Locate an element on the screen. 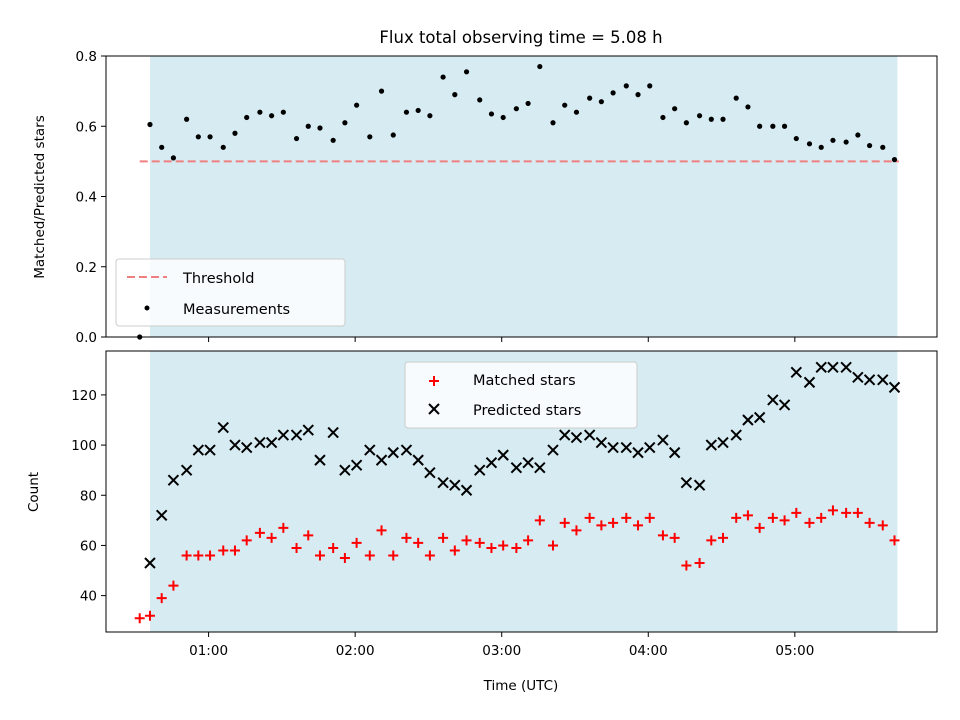 Image resolution: width=960 pixels, height=720 pixels. legend-matched-swatch is located at coordinates (434, 381).